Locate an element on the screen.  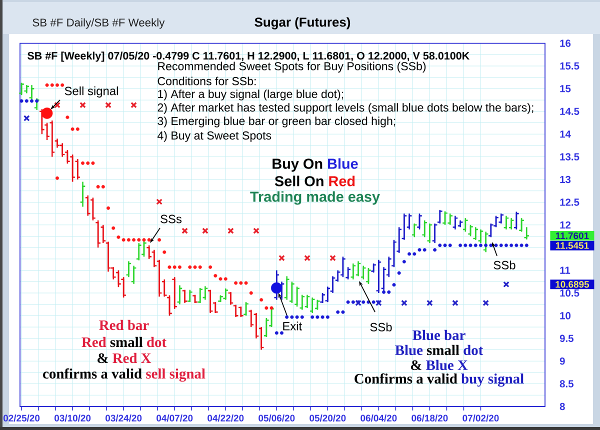
annotation: SB #F [Weekly] 07/05/20 -0.4799 C 11.7601, H 12.2900, L 11.6801, O 12.2000, V 58.0100K is located at coordinates (249, 57).